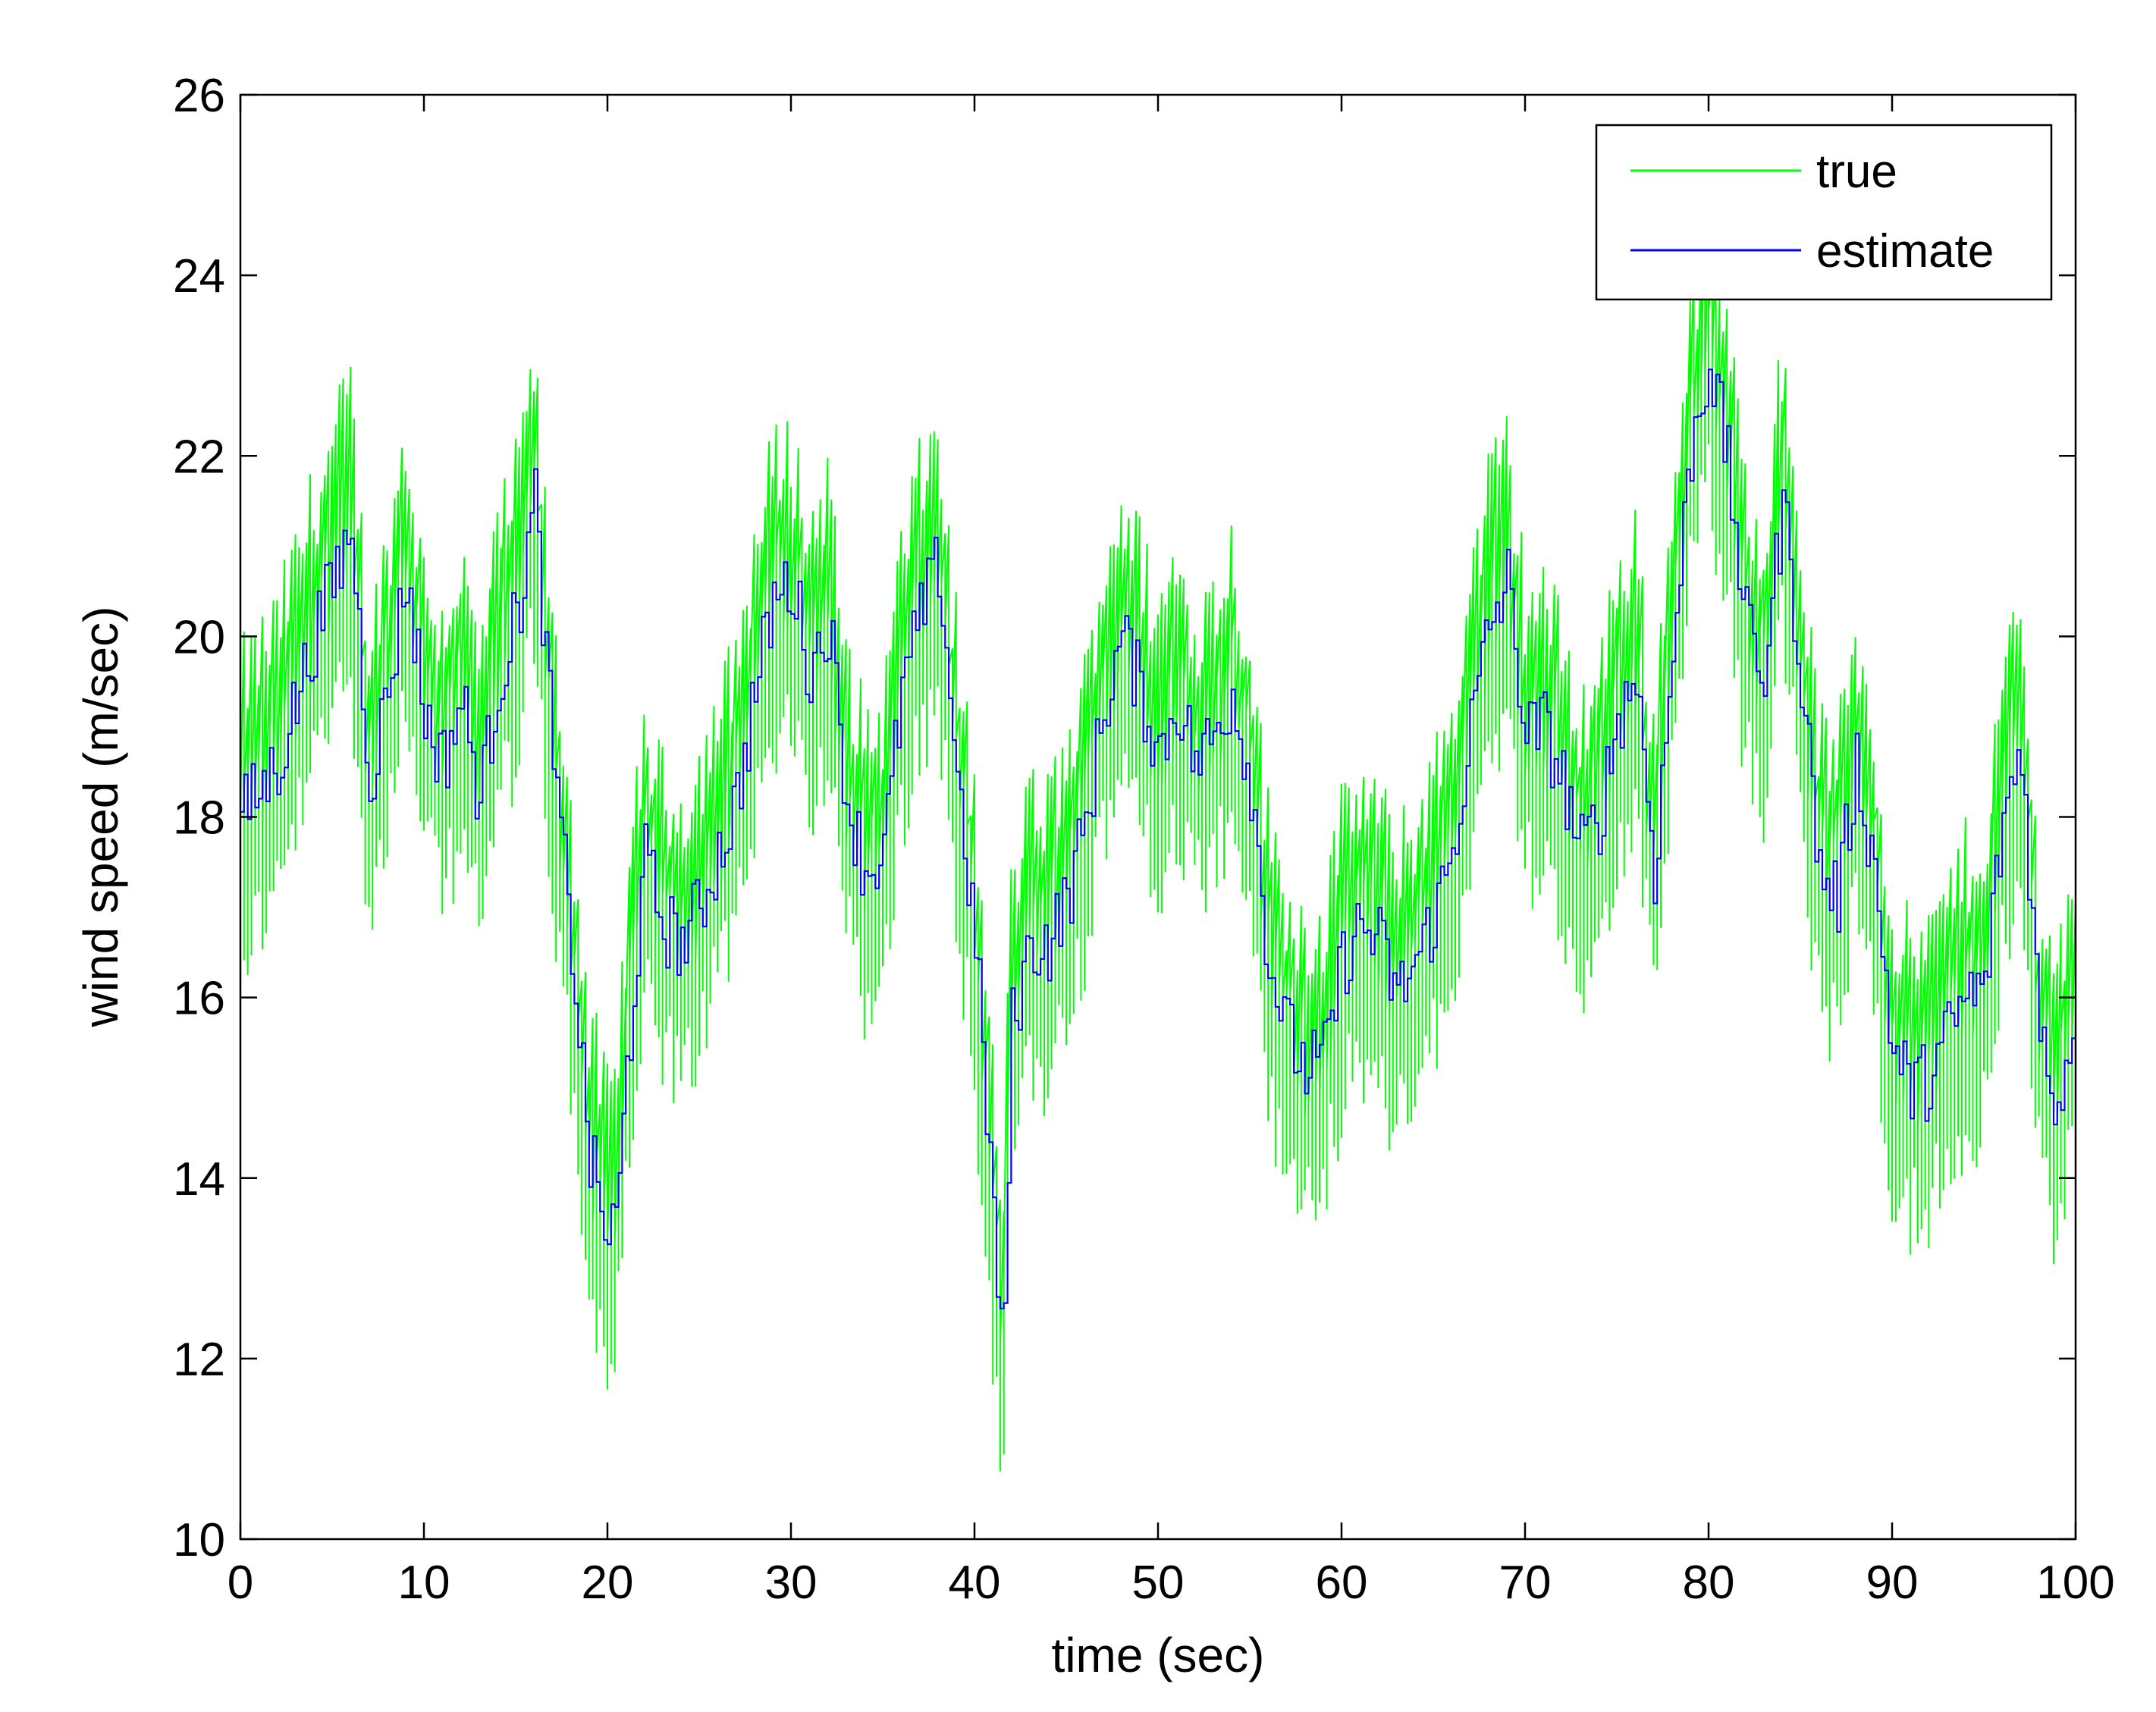 The width and height of the screenshot is (2156, 1712). Describe the element at coordinates (199, 457) in the screenshot. I see `y-tick-label: 22` at that location.